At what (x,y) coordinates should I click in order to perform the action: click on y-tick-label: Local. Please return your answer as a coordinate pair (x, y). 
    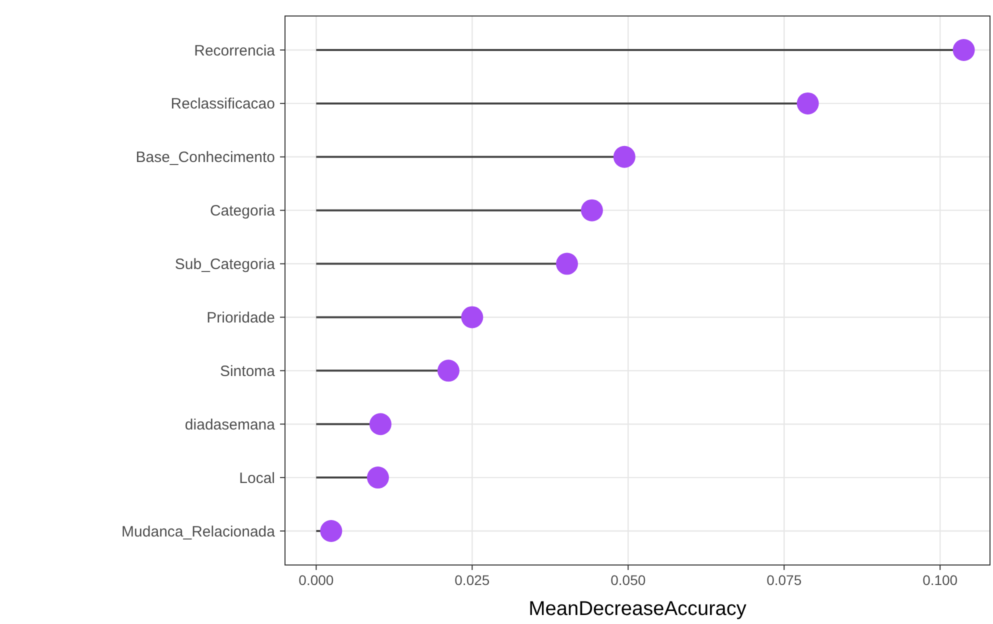
    Looking at the image, I should click on (257, 478).